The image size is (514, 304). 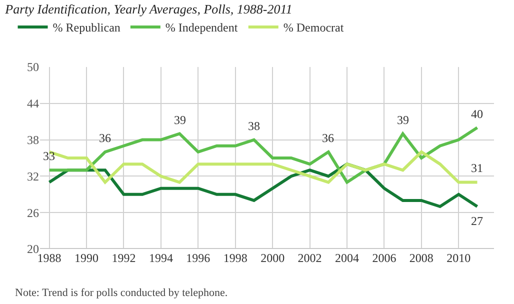 I want to click on legend-label: % Independent, so click(x=201, y=27).